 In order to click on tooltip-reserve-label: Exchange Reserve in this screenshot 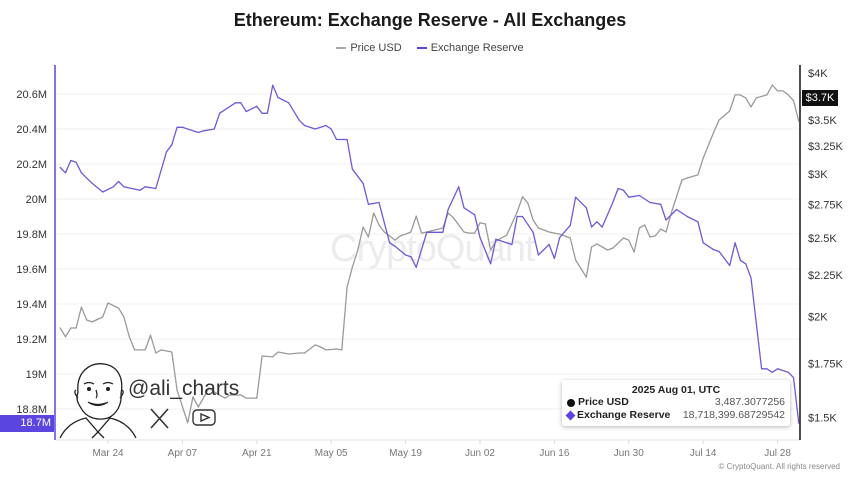, I will do `click(624, 415)`.